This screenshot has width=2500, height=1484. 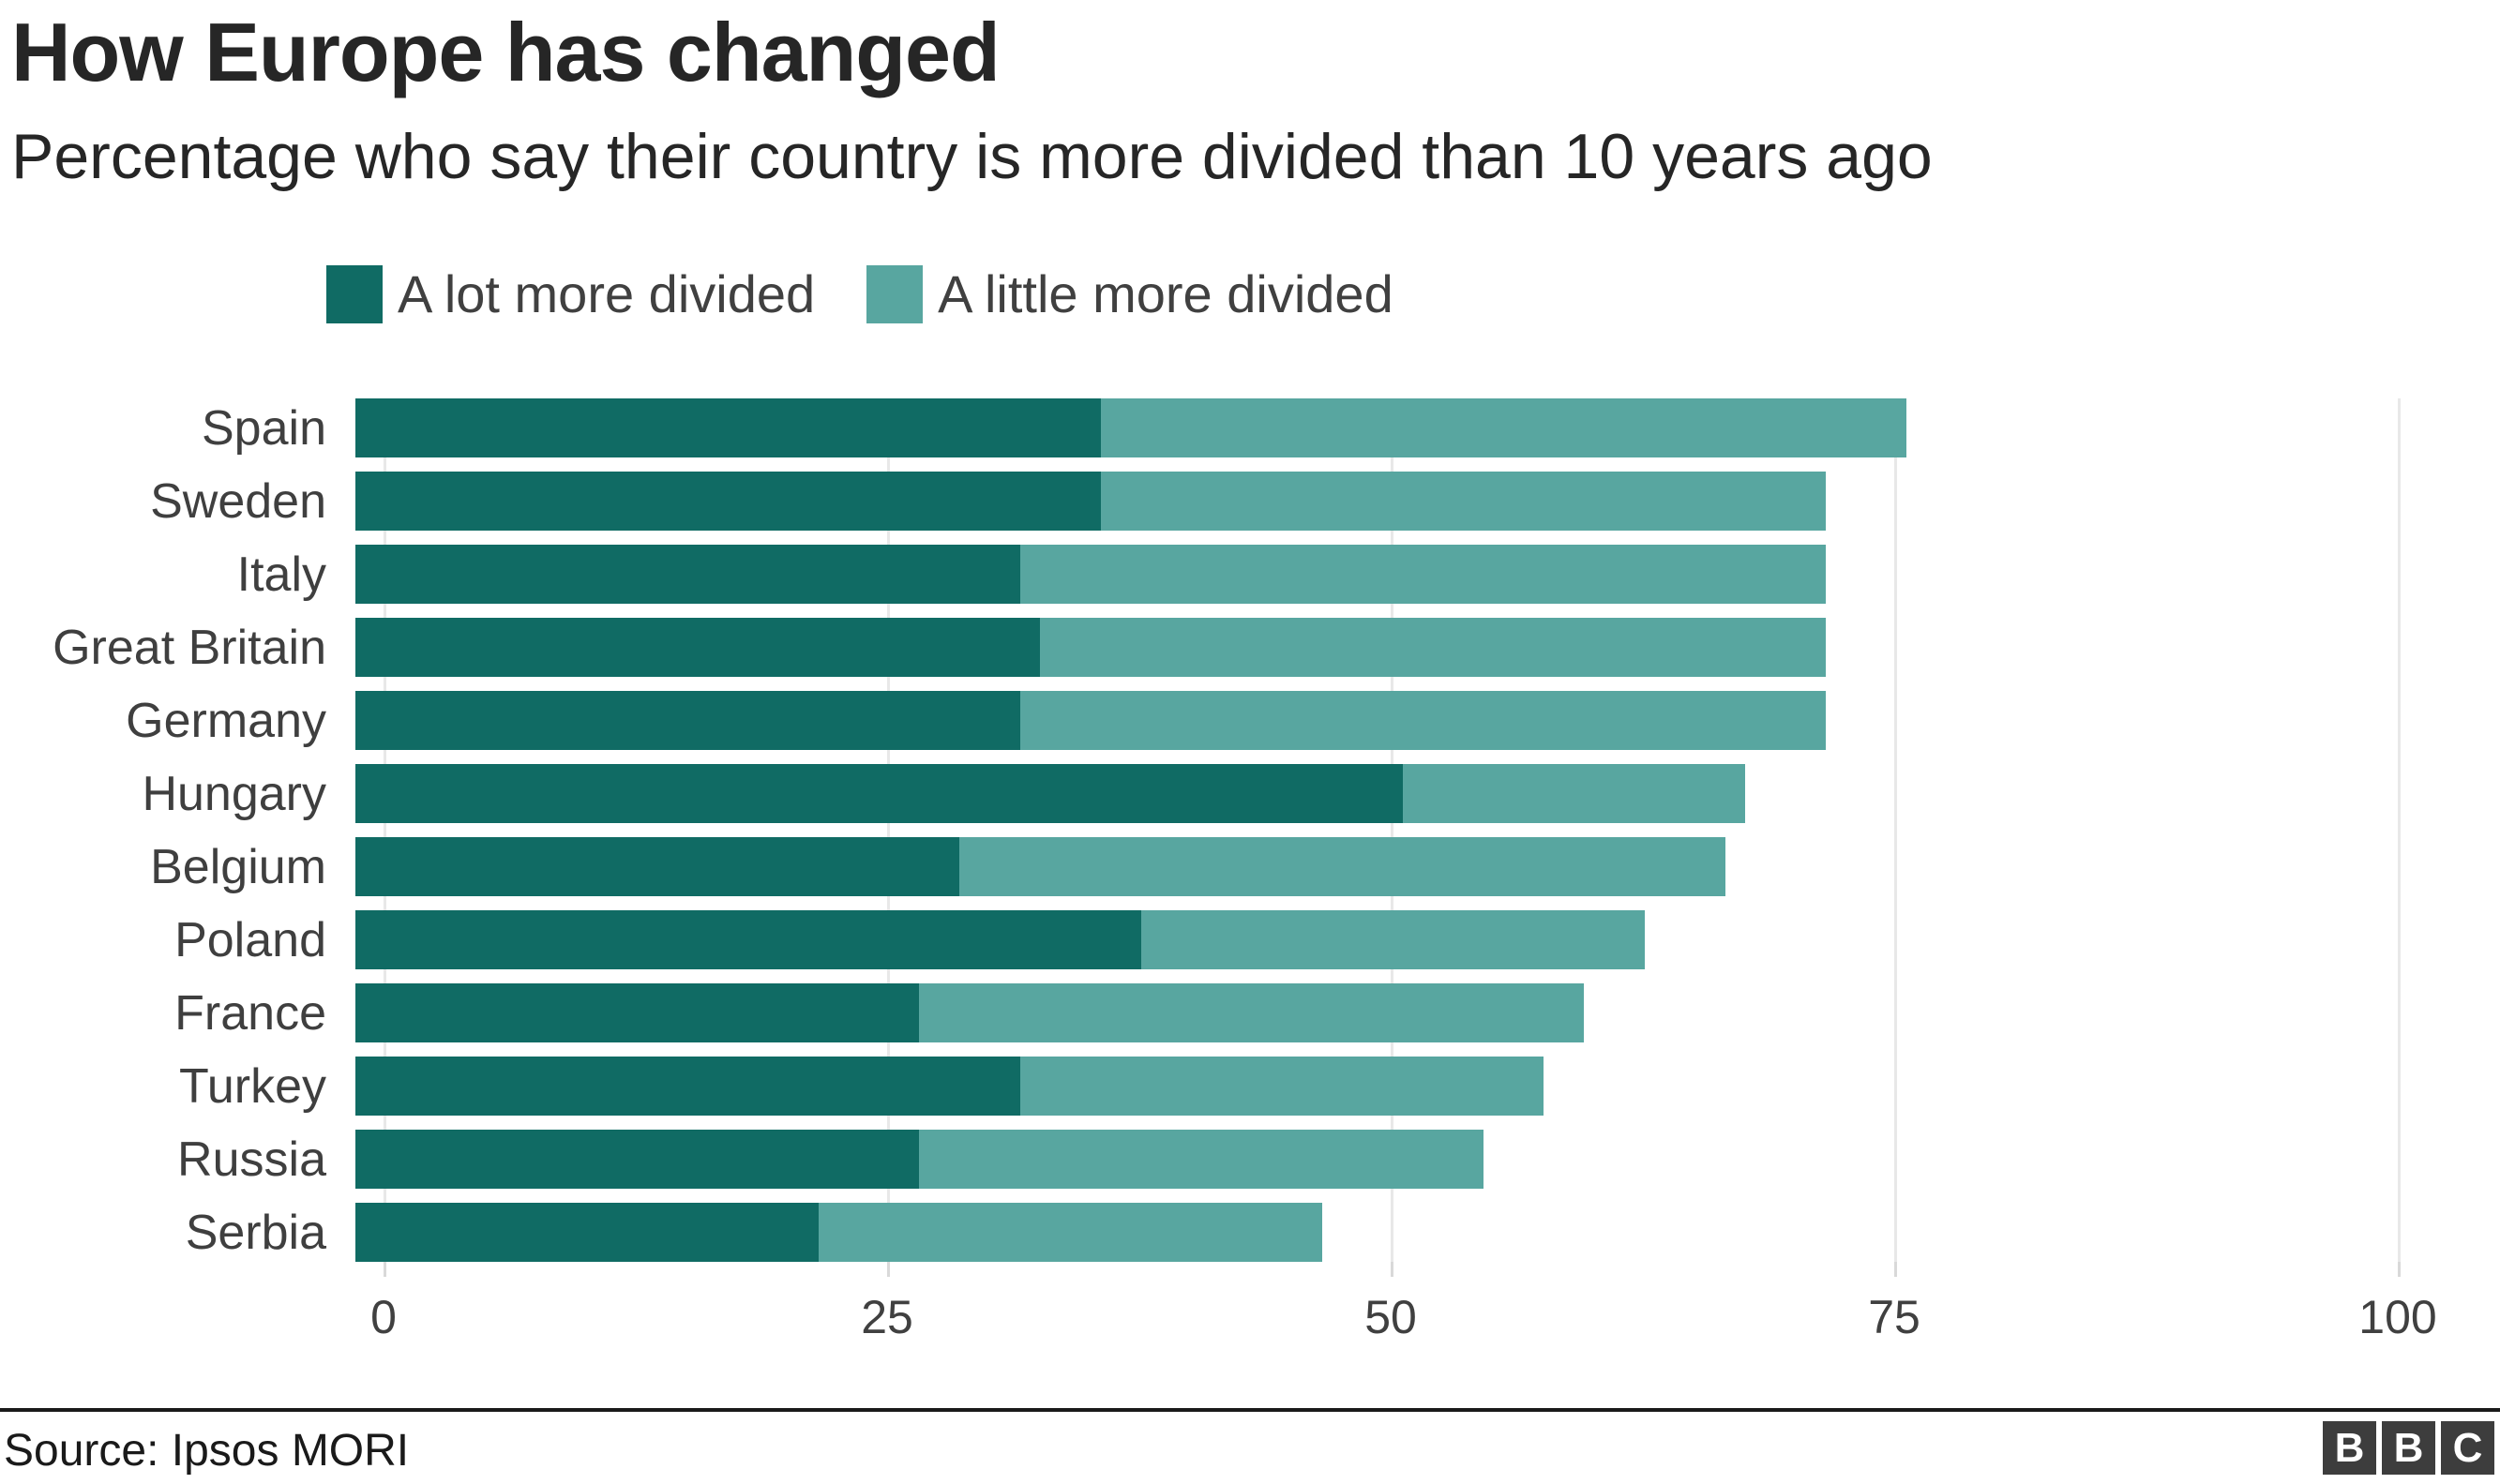 What do you see at coordinates (383, 1317) in the screenshot?
I see `x-axis-tick-label: 0` at bounding box center [383, 1317].